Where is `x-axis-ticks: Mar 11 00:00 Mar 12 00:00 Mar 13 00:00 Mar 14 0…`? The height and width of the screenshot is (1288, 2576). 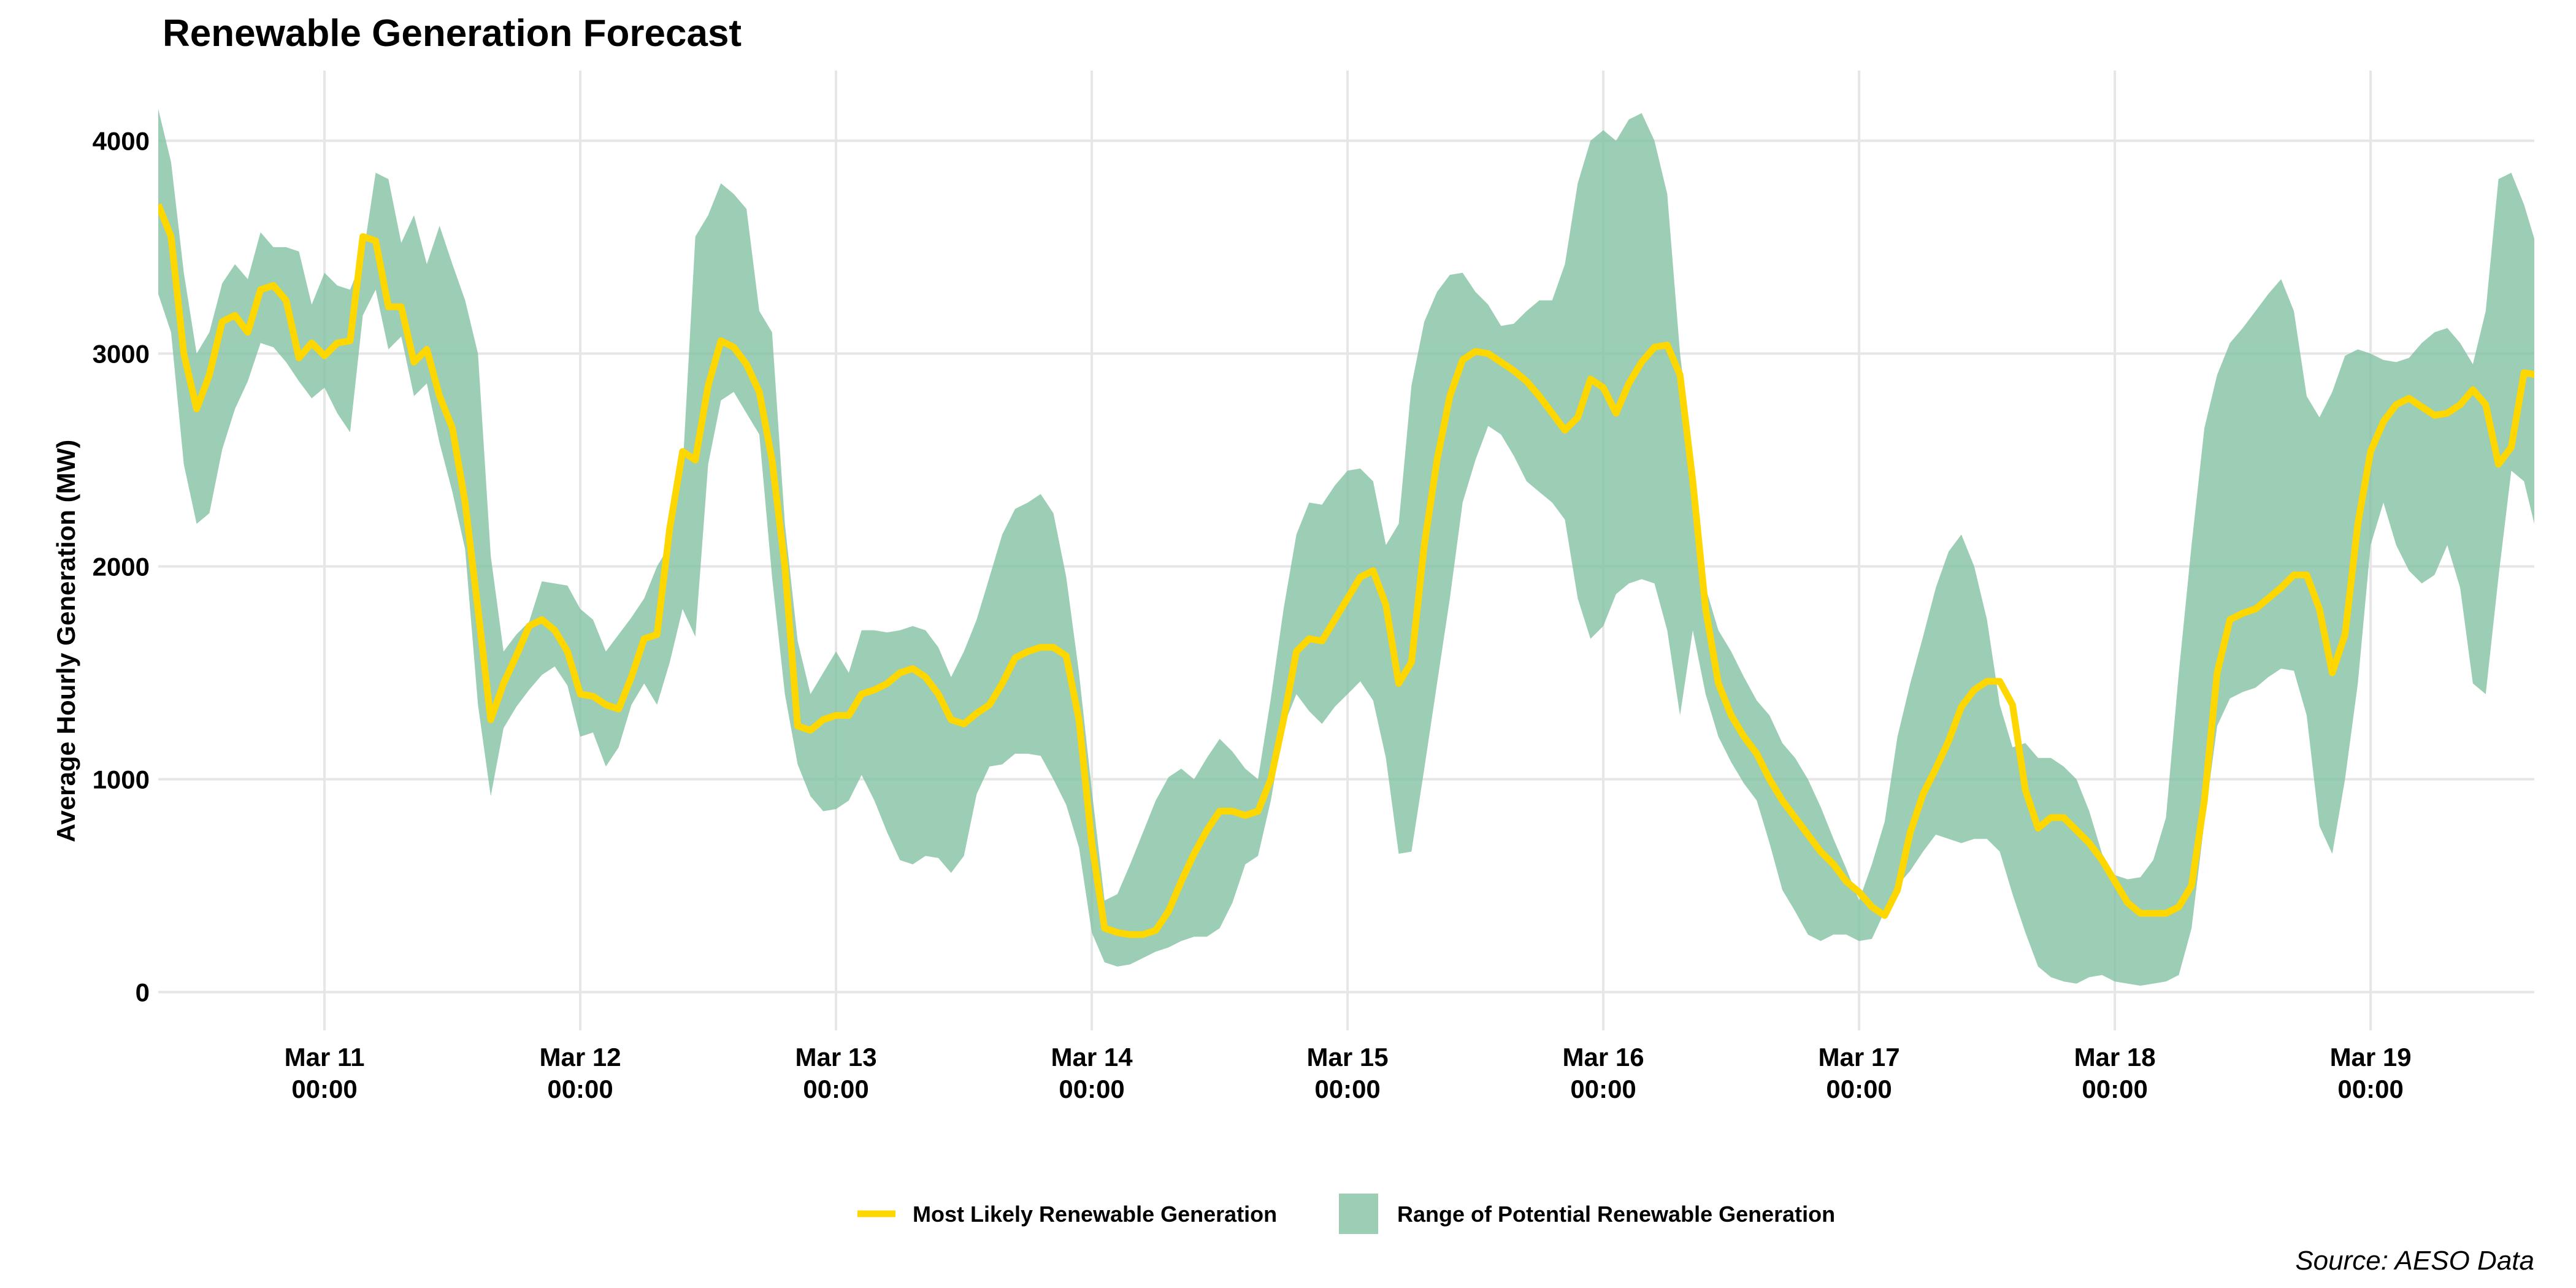
x-axis-ticks: Mar 11 00:00 Mar 12 00:00 Mar 13 00:00 Mar 14 0… is located at coordinates (1348, 1073).